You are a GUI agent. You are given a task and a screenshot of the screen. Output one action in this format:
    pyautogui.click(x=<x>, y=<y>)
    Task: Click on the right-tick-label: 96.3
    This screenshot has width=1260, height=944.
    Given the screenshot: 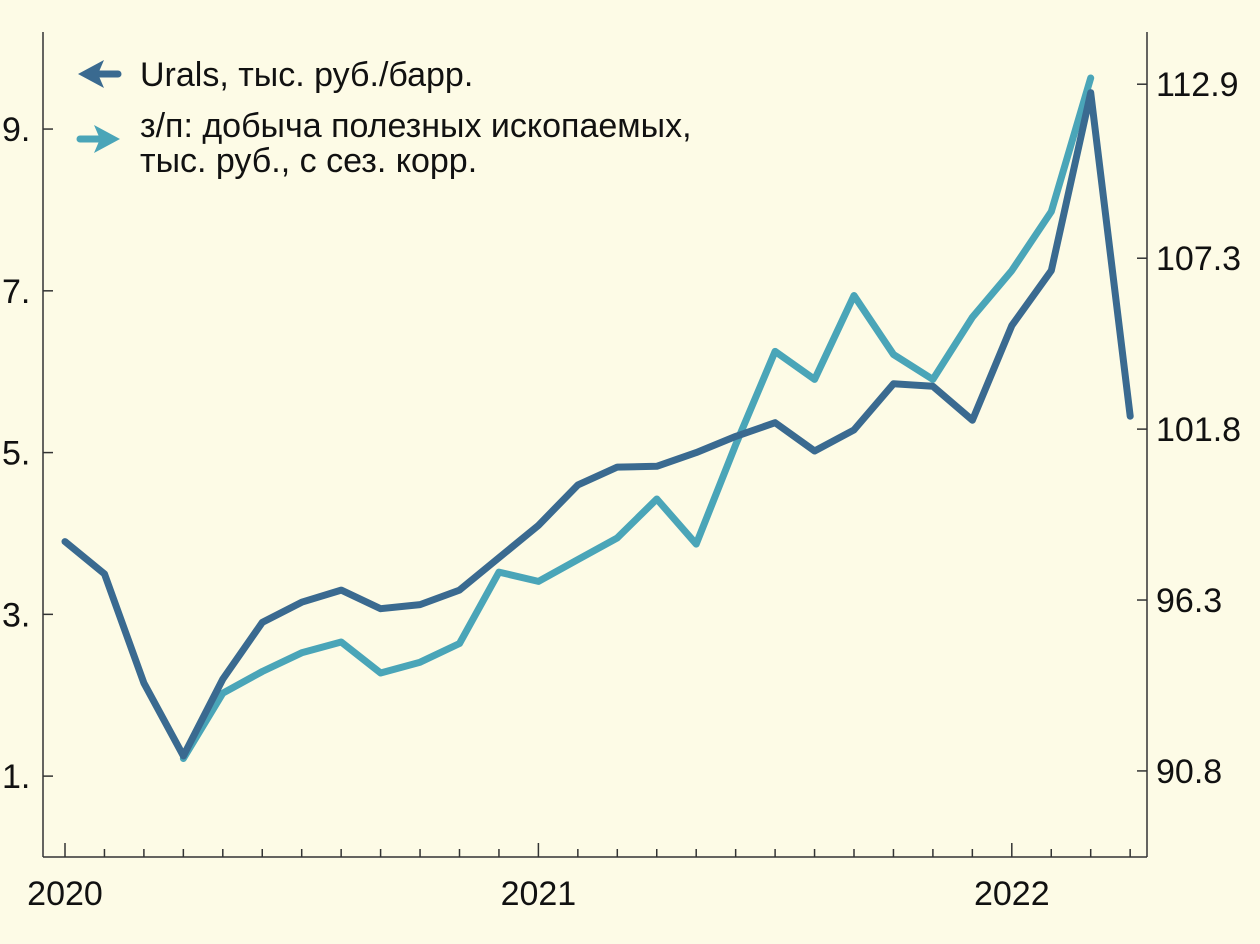 What is the action you would take?
    pyautogui.click(x=1189, y=601)
    